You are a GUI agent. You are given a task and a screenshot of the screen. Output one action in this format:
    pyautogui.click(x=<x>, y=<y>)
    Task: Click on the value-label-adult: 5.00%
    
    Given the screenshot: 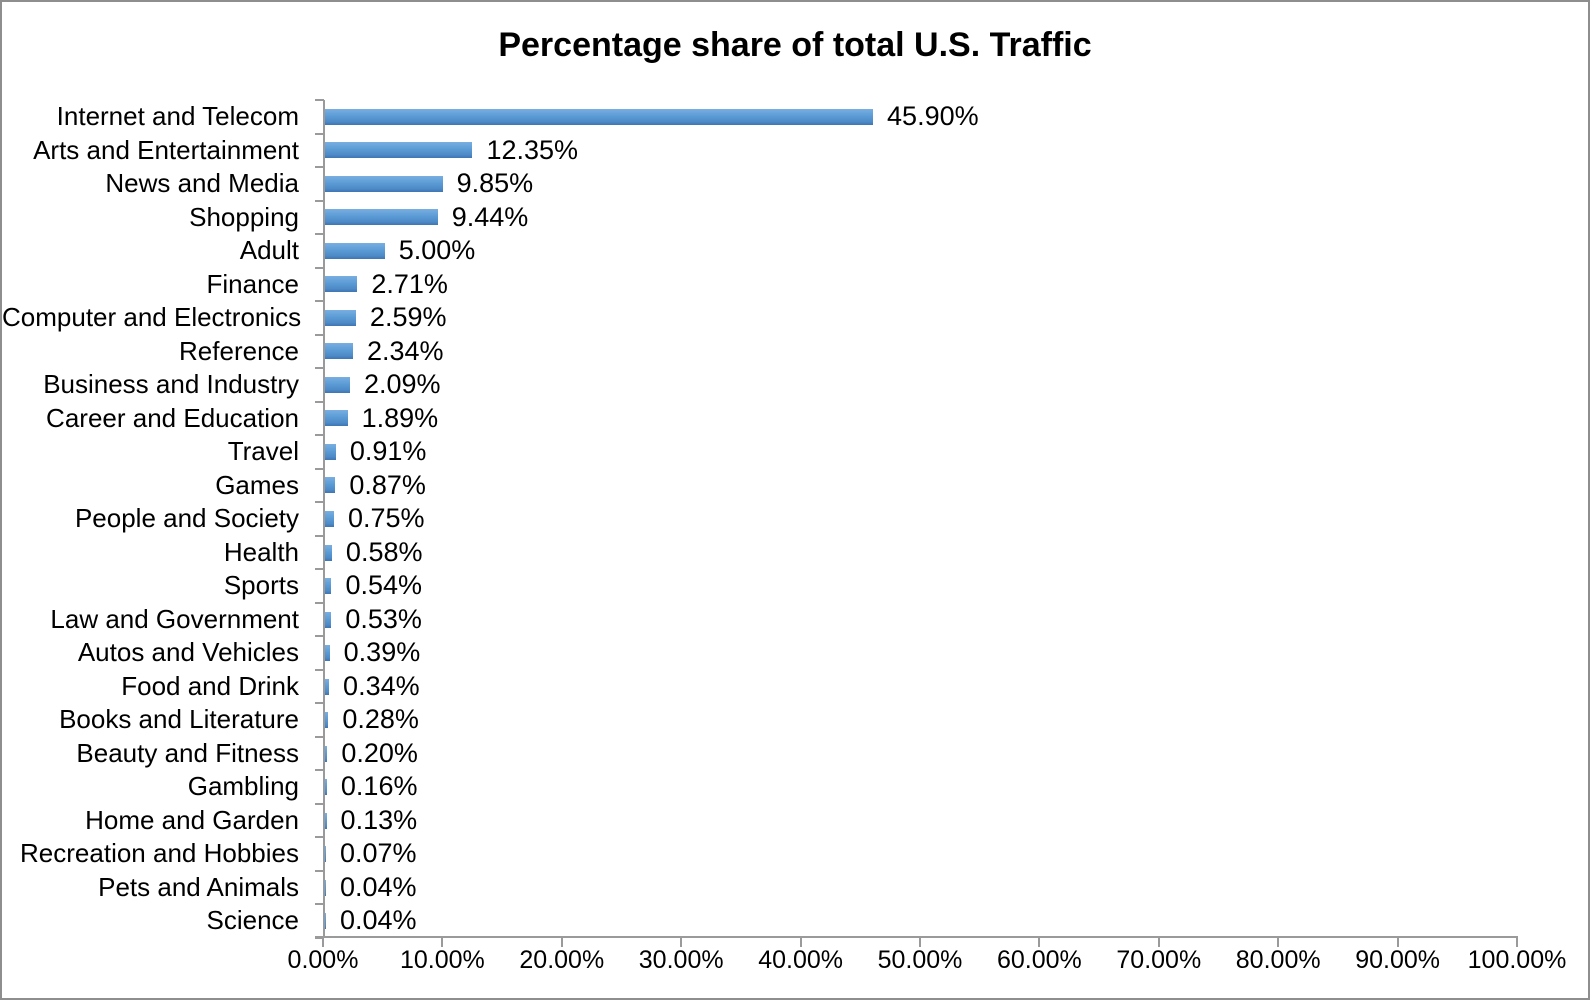 What is the action you would take?
    pyautogui.click(x=437, y=250)
    